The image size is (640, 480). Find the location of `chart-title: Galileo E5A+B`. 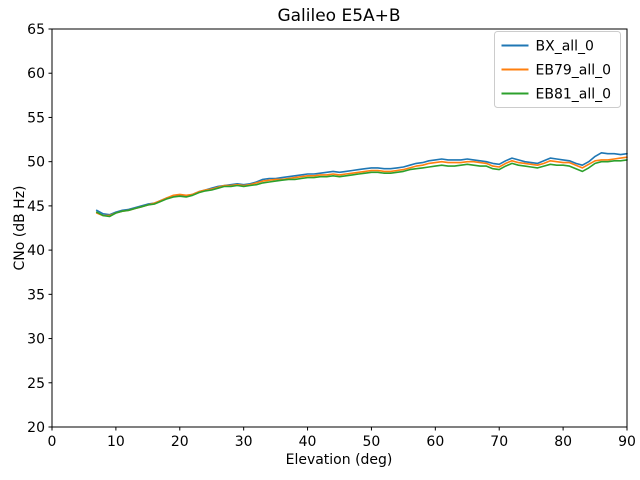

chart-title: Galileo E5A+B is located at coordinates (338, 16).